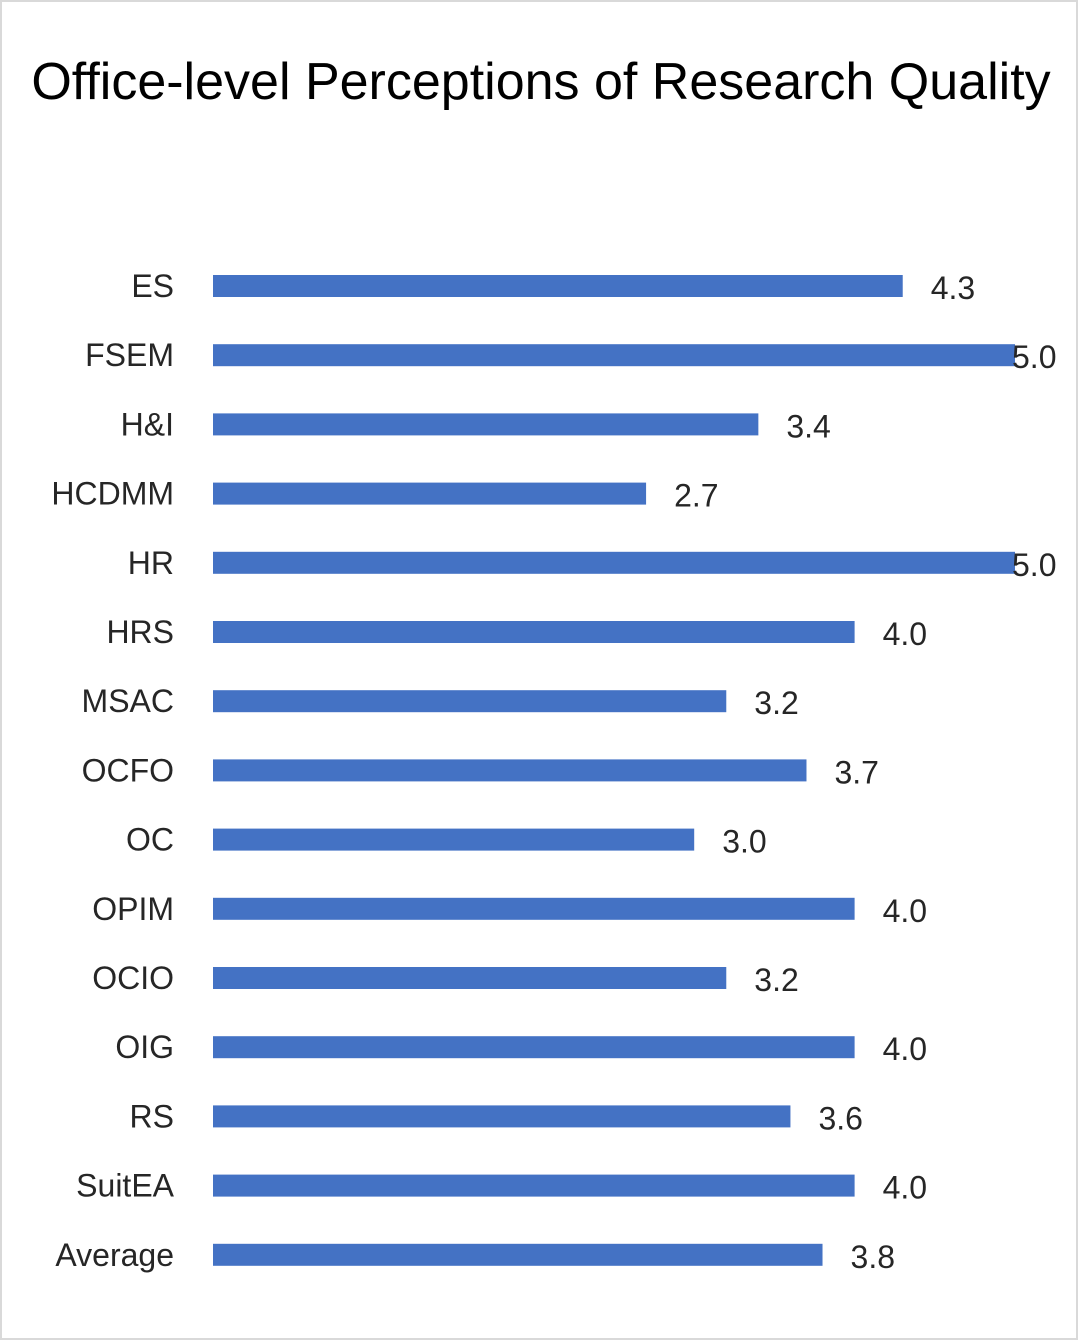 The height and width of the screenshot is (1340, 1078). I want to click on category-label: MSAC, so click(128, 701).